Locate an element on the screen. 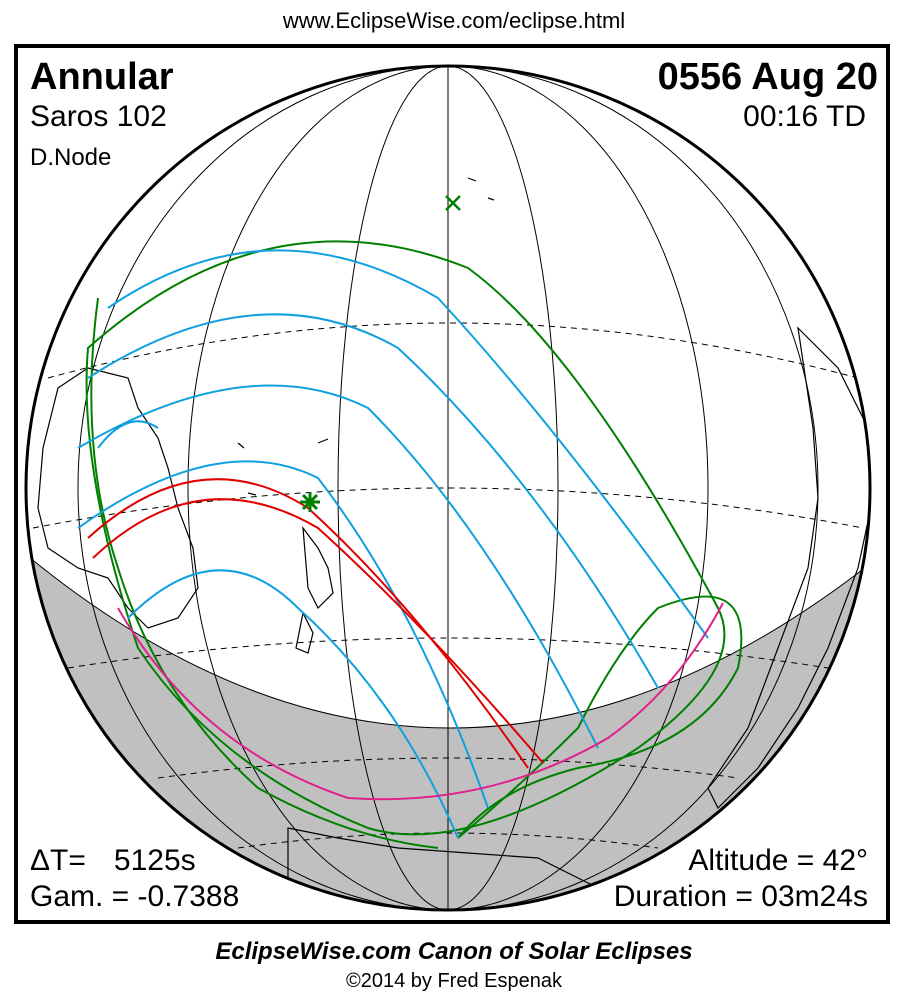  delta-t-value: 5125s is located at coordinates (154, 860).